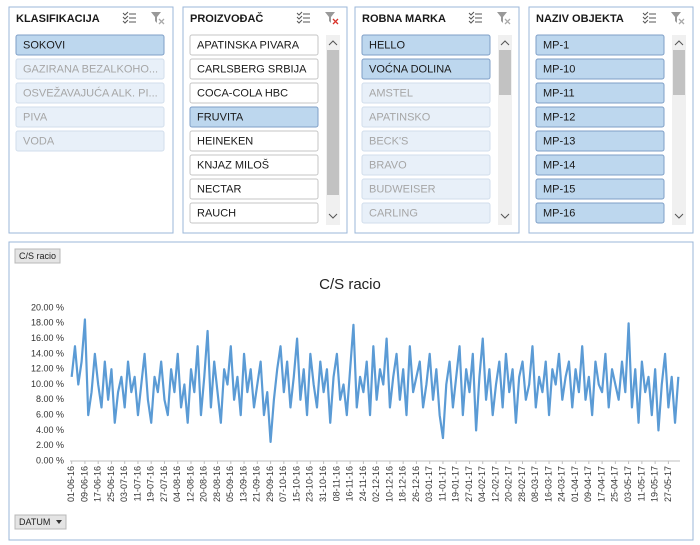 The width and height of the screenshot is (700, 545). I want to click on slicer-title: PROIZVOĐAČ, so click(226, 18).